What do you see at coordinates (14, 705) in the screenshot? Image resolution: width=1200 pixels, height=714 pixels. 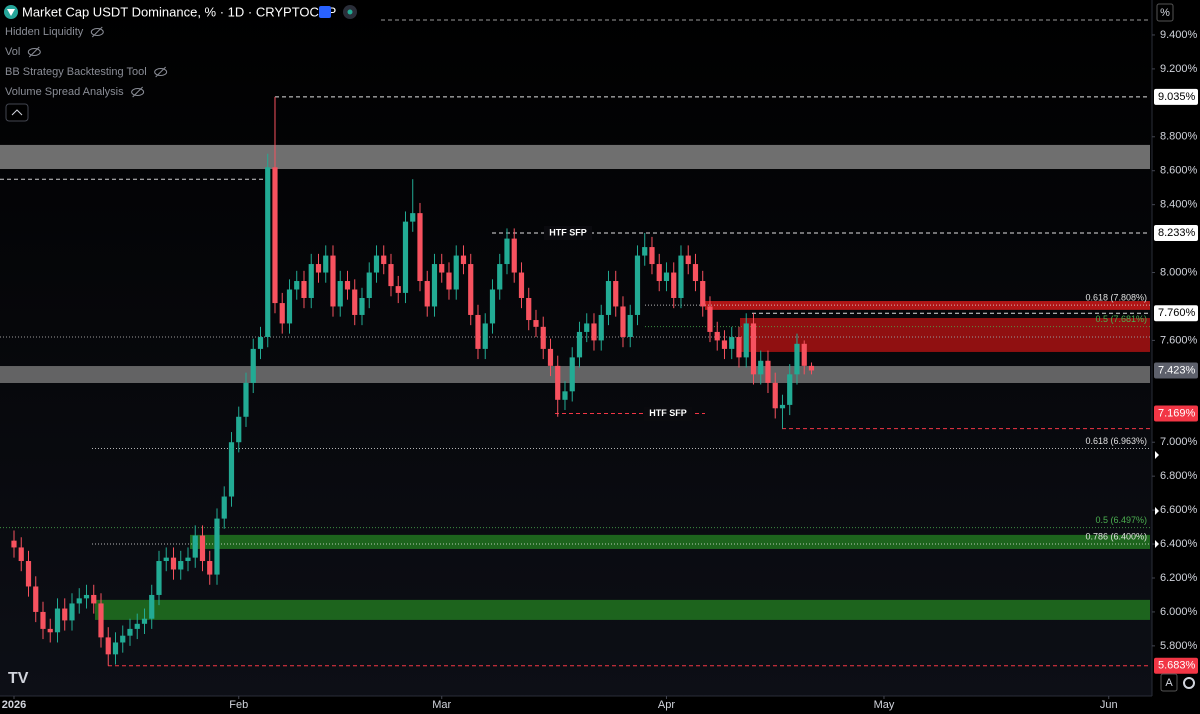 I see `x-tick-label: 2026` at bounding box center [14, 705].